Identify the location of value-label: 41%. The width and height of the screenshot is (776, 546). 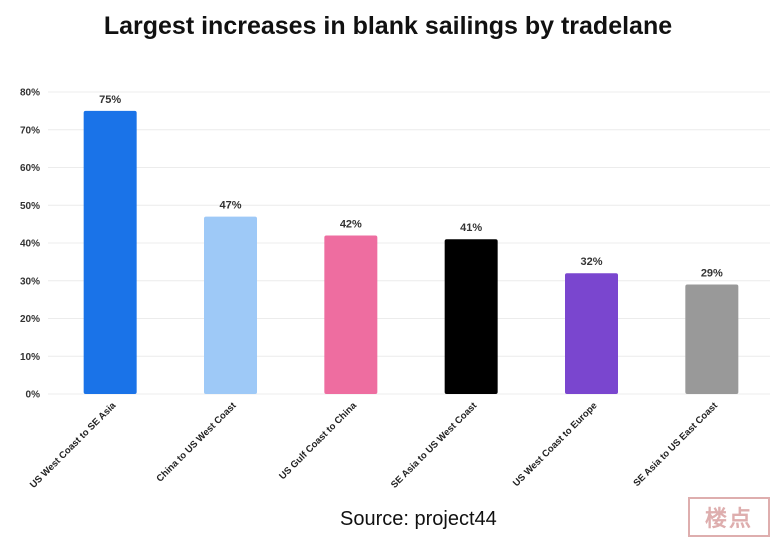
(471, 228).